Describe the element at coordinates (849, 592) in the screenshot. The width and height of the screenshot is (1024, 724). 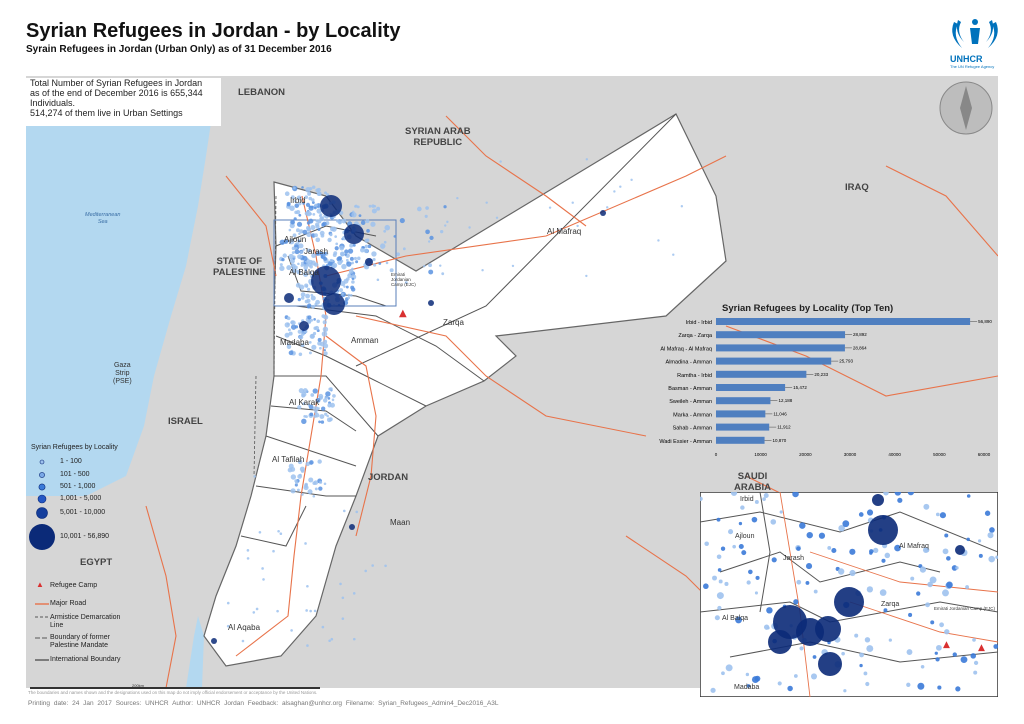
I see `inset-dots` at that location.